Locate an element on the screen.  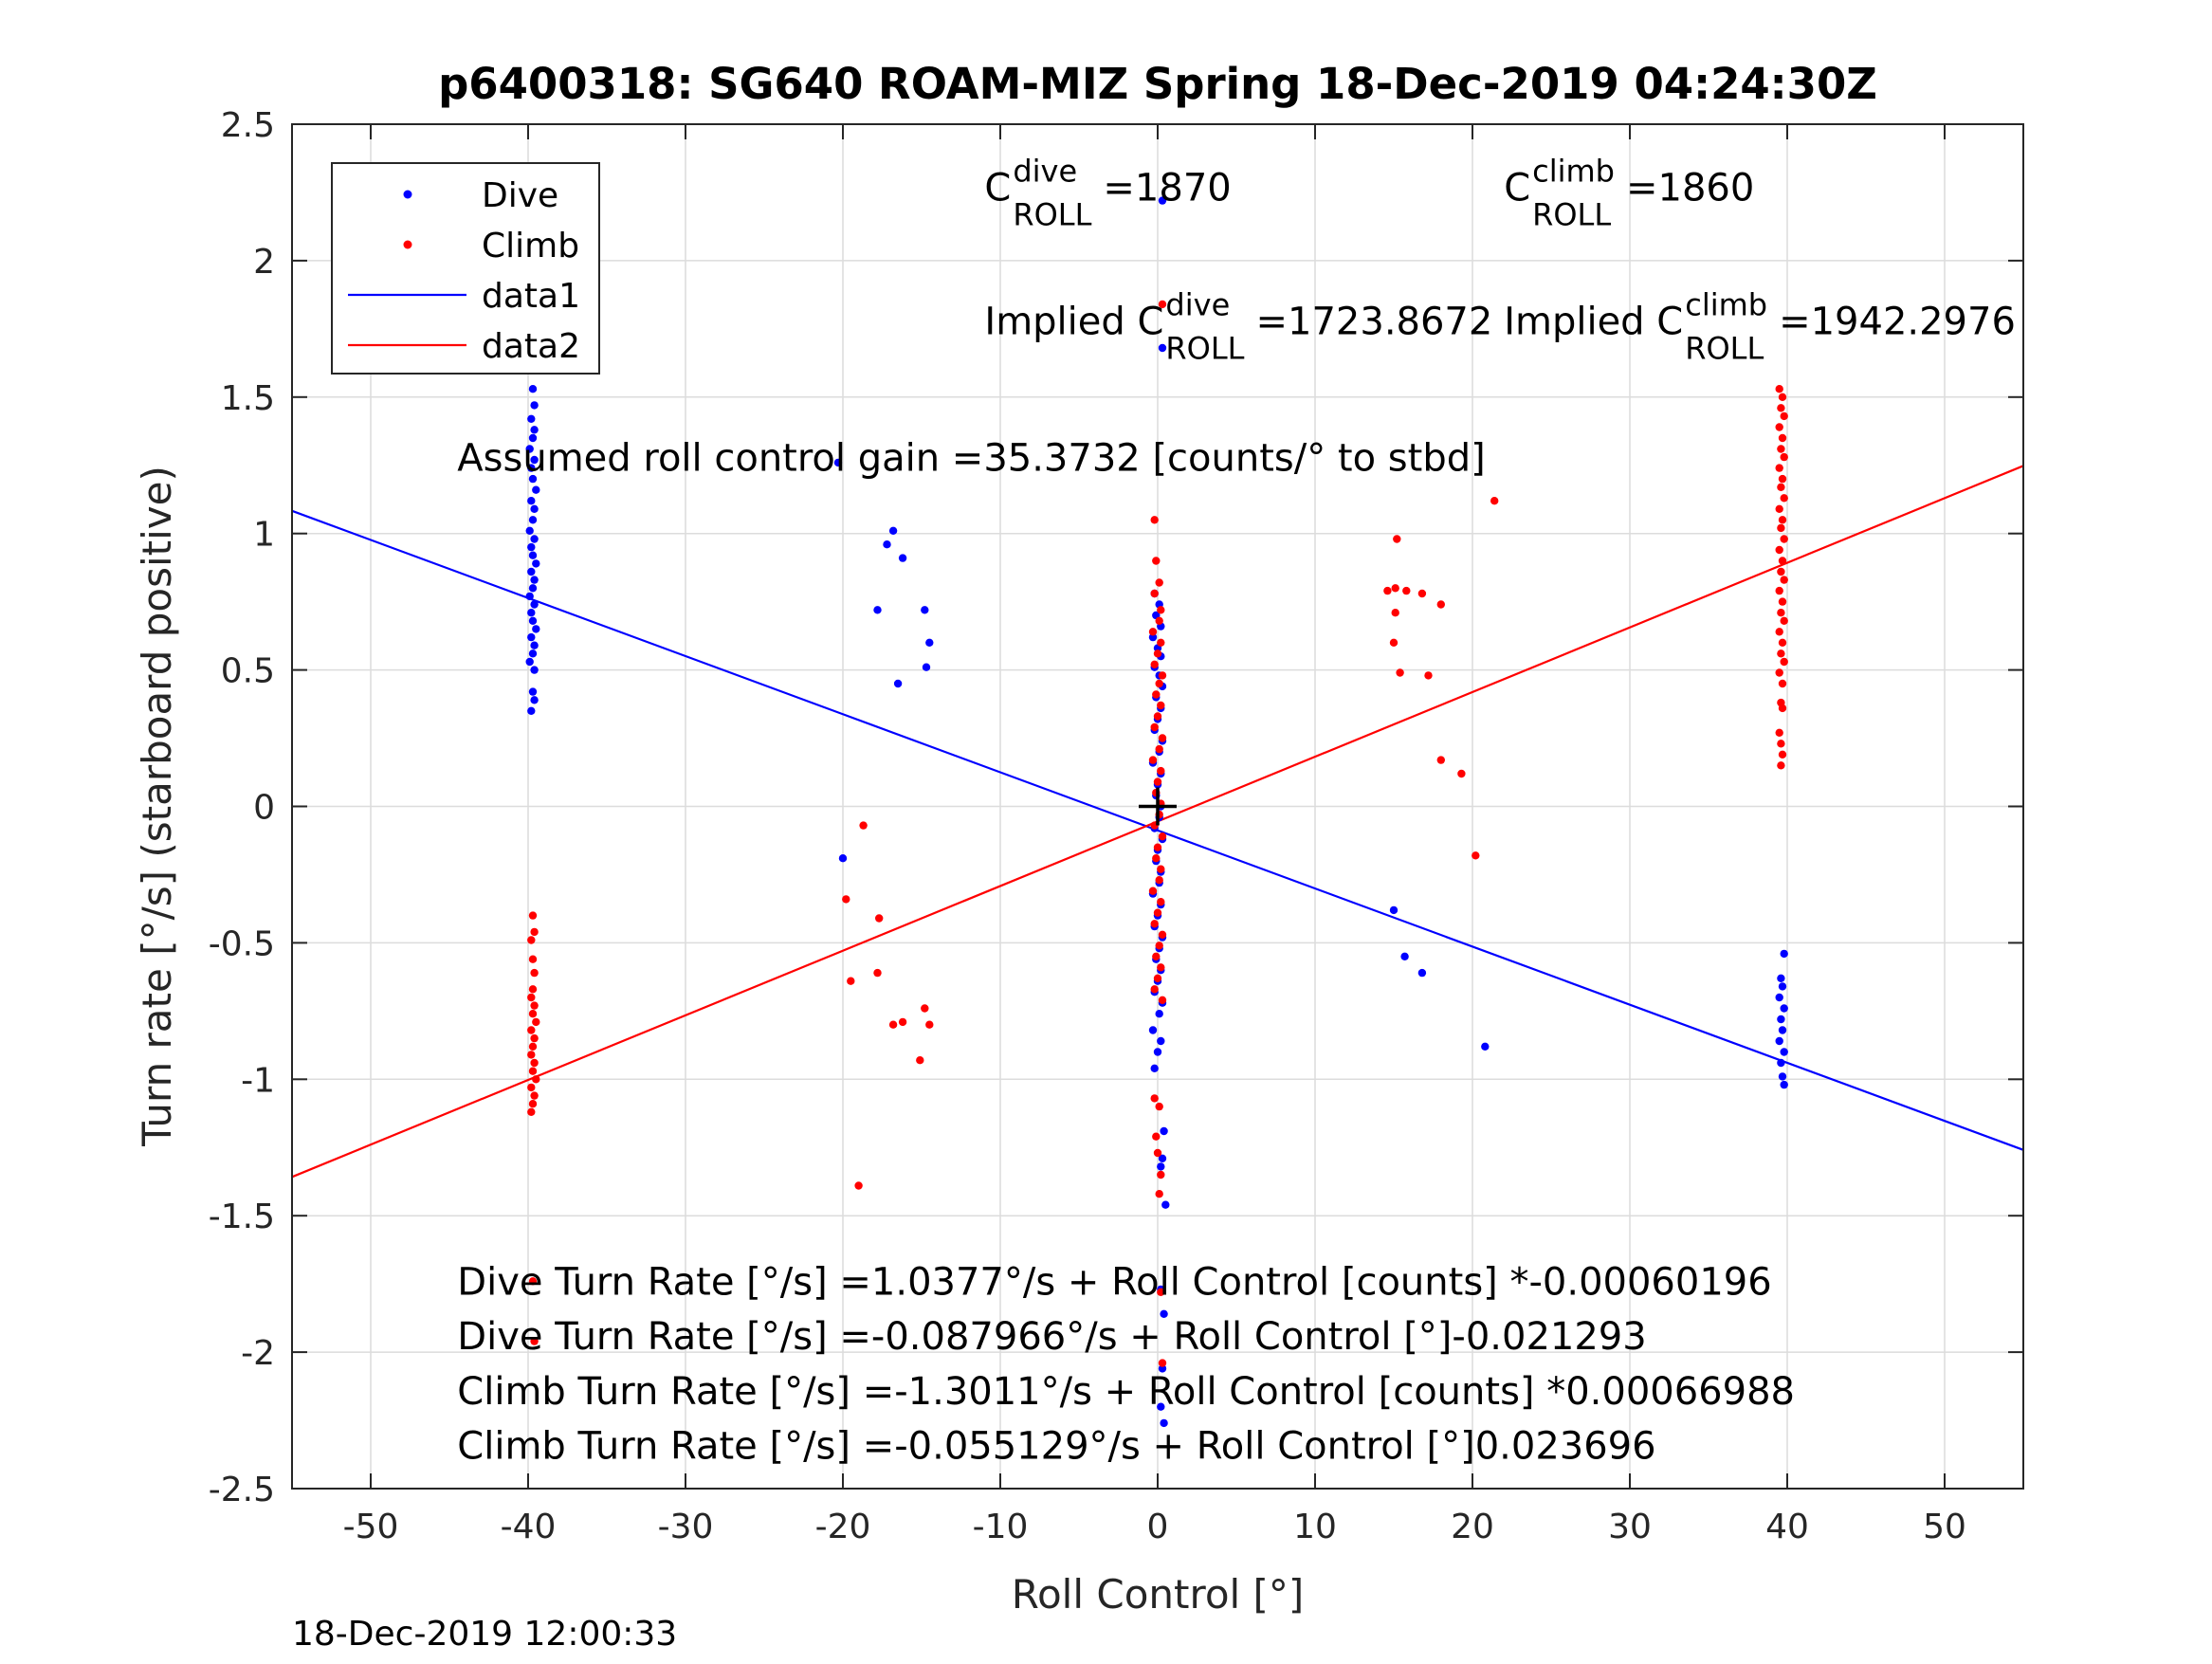
x-tick-label: 10 is located at coordinates (1315, 1527).